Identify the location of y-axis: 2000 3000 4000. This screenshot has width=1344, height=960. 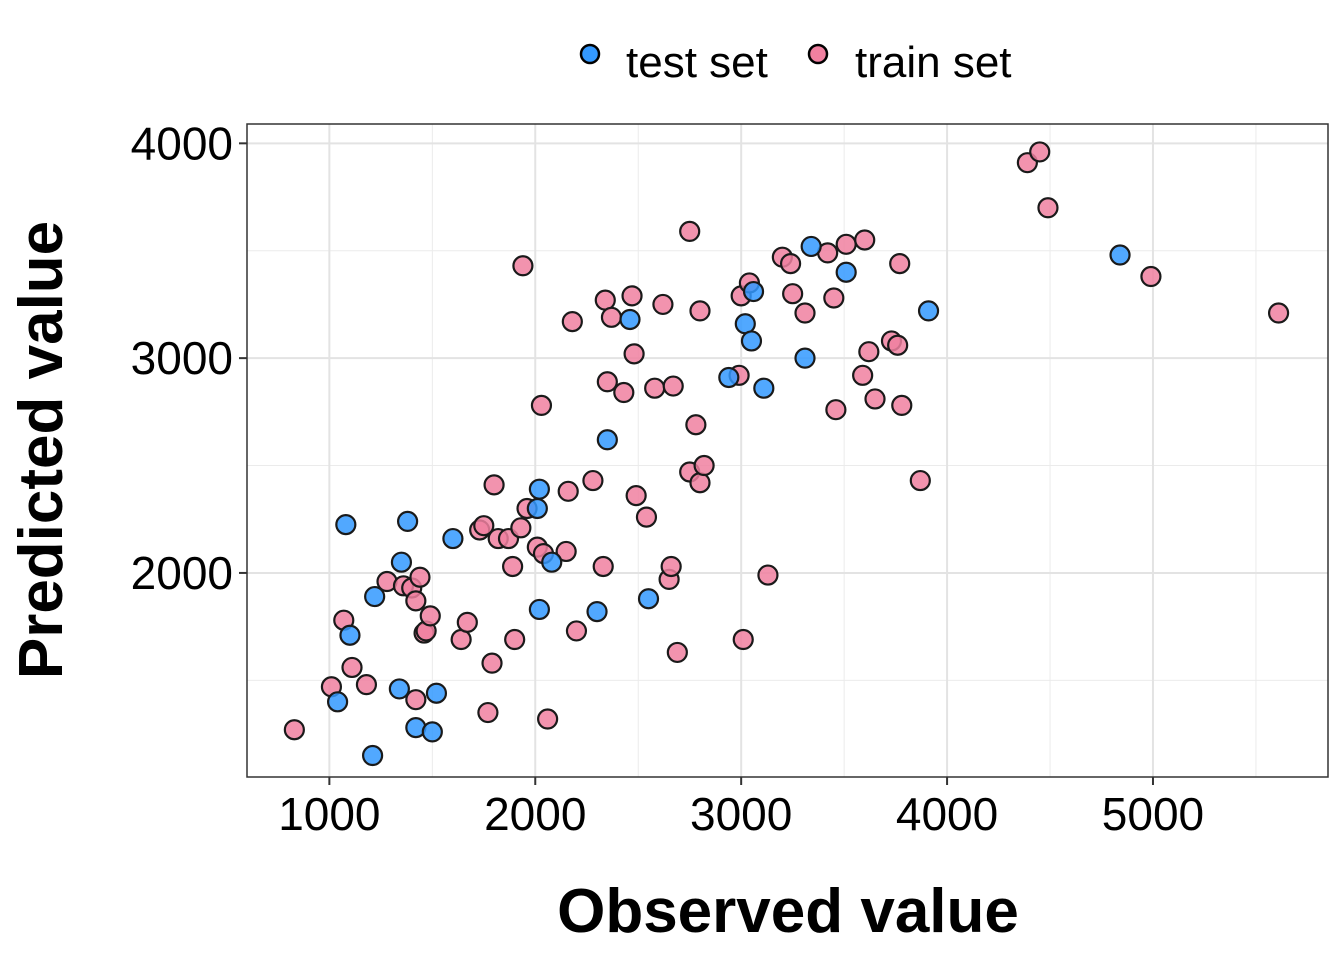
(189, 358).